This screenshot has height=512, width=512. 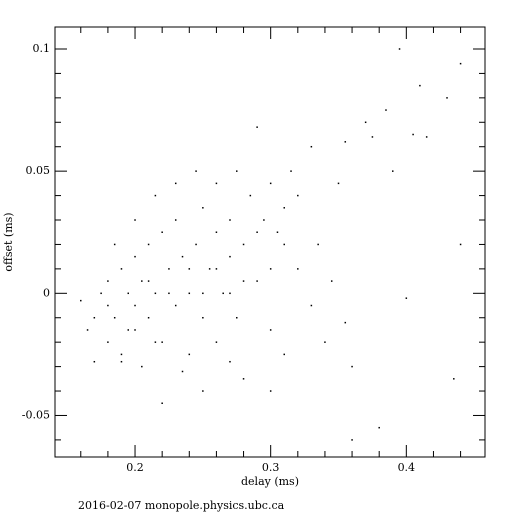 I want to click on y-tick-label: -0.05, so click(x=36, y=414).